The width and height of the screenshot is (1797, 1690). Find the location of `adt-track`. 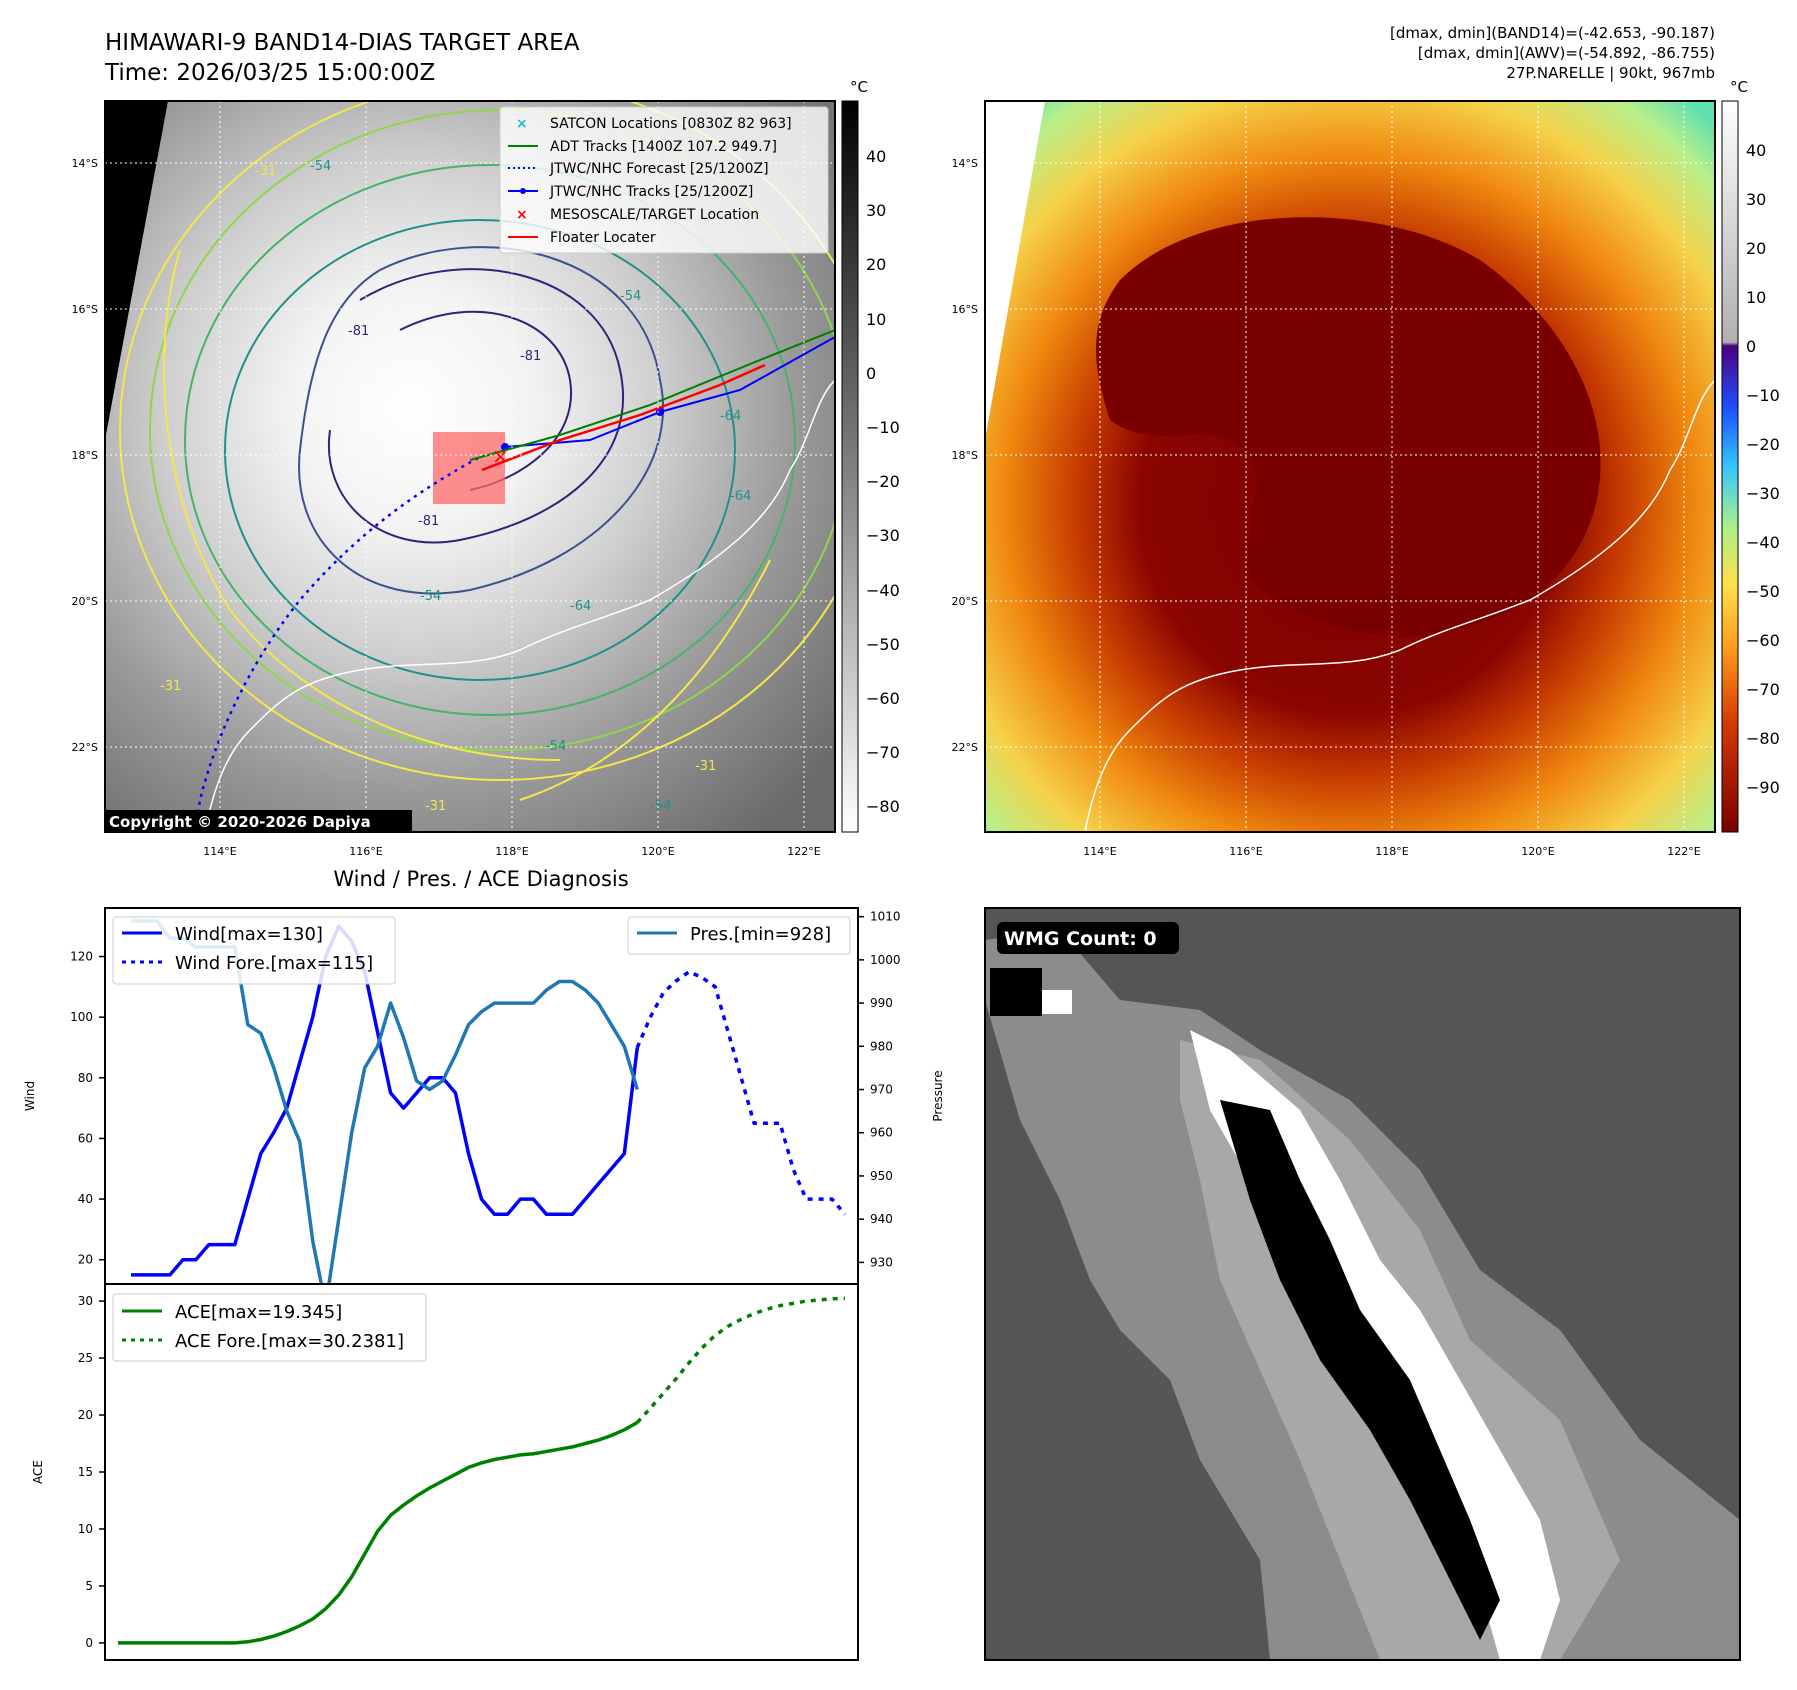

adt-track is located at coordinates (652, 395).